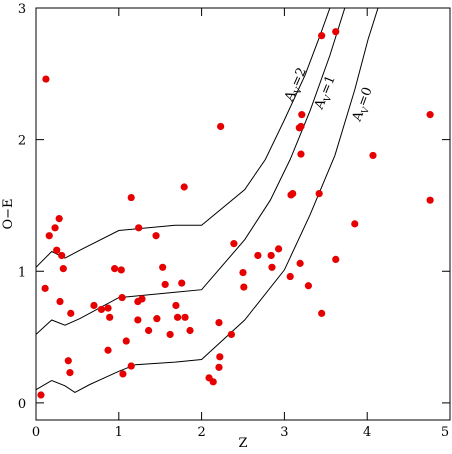  I want to click on curve-label-rest: =1, so click(328, 84).